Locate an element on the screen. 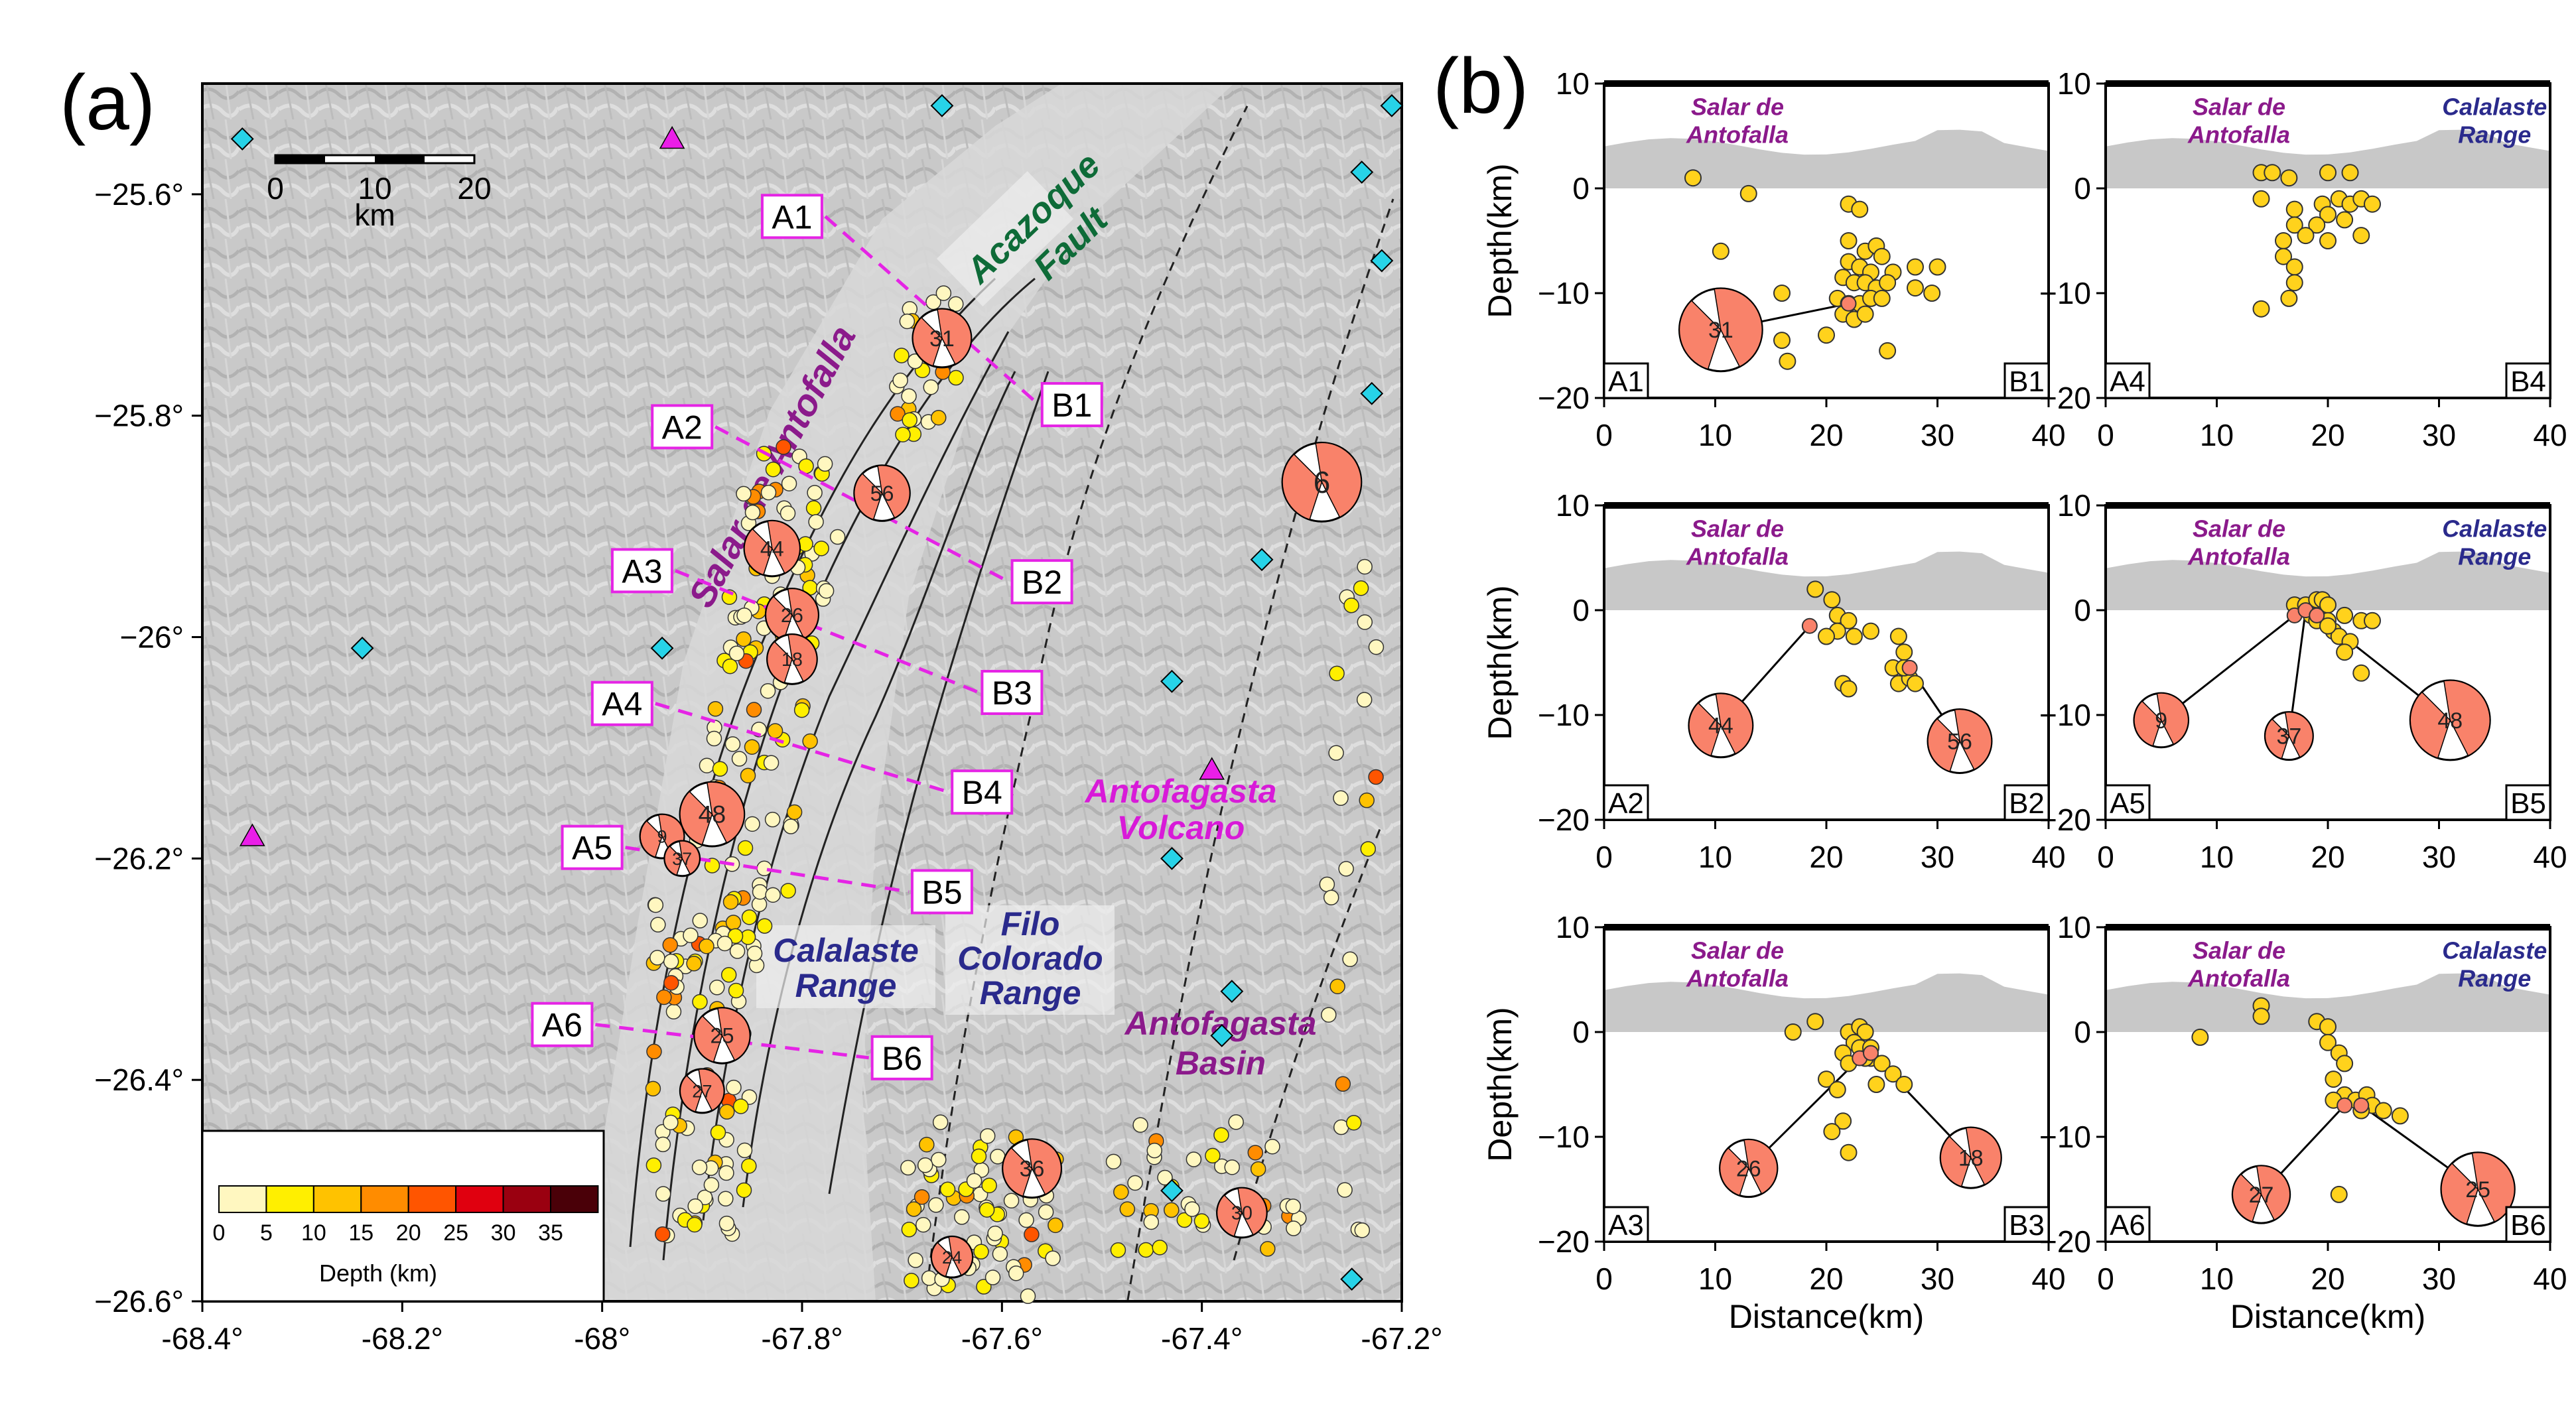 The width and height of the screenshot is (2576, 1426). label-antofagasta-volcano-1: Antofagasta is located at coordinates (1180, 792).